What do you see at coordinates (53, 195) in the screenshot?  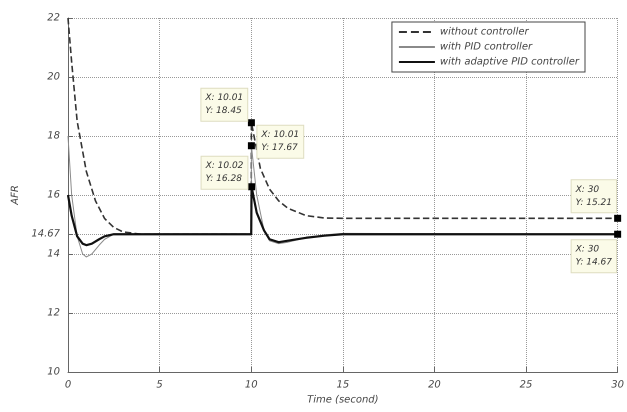 I see `y-tick-label: 16` at bounding box center [53, 195].